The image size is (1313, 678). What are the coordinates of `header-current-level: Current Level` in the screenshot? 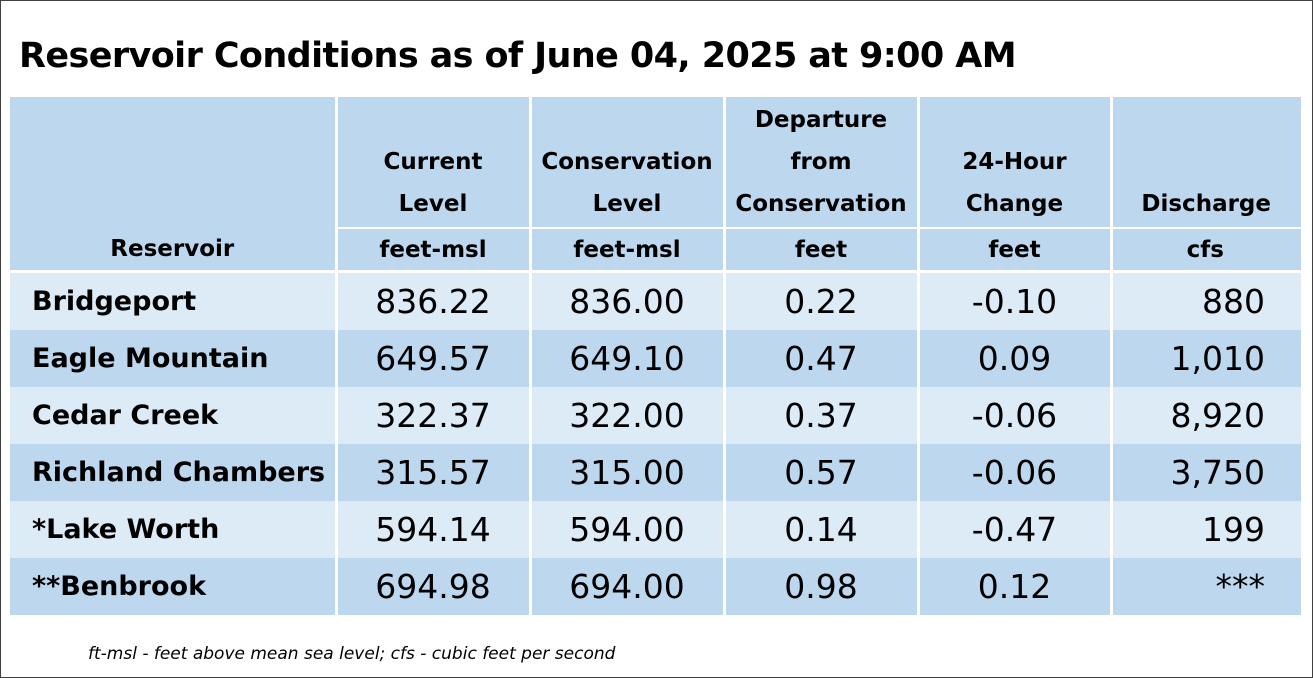 It's located at (434, 162).